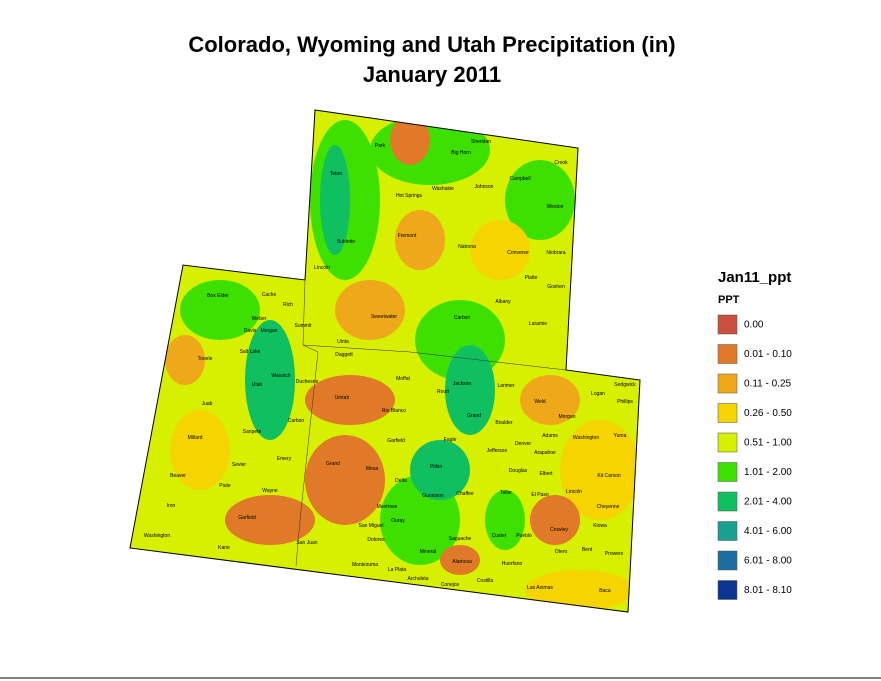 The width and height of the screenshot is (881, 681). I want to click on county-label: Hot Springs, so click(409, 196).